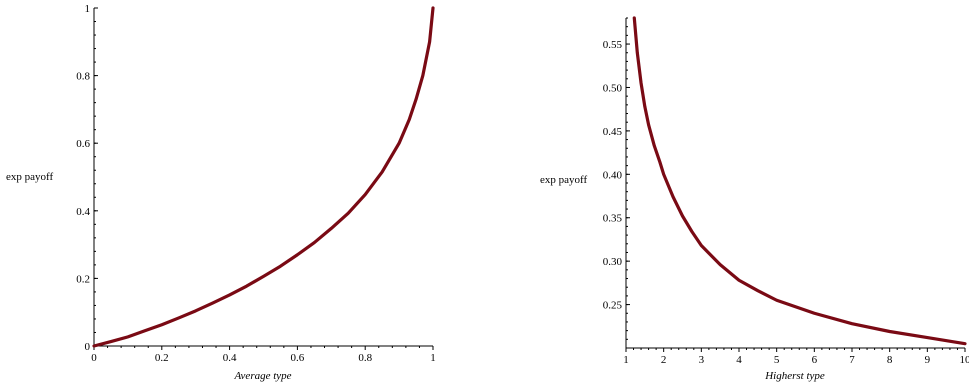  What do you see at coordinates (83, 212) in the screenshot?
I see `left-y-tick-label: 0.4` at bounding box center [83, 212].